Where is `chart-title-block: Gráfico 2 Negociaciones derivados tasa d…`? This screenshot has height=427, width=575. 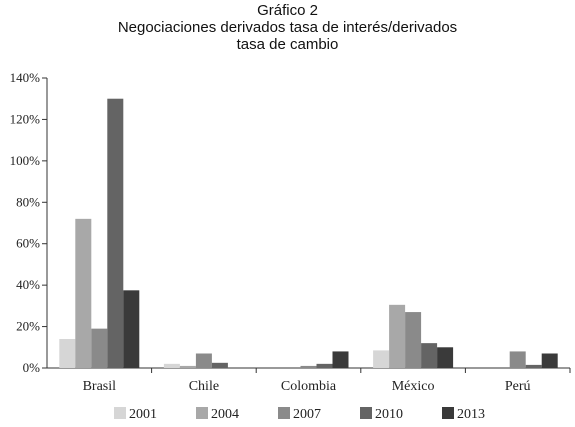 chart-title-block: Gráfico 2 Negociaciones derivados tasa d… is located at coordinates (287, 27).